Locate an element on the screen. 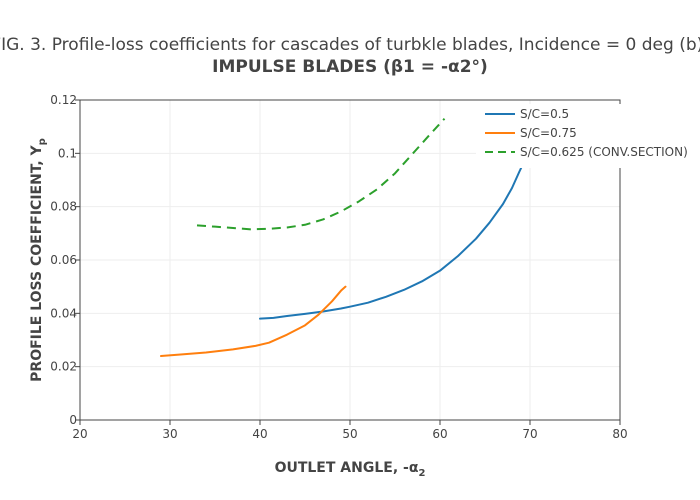 This screenshot has height=500, width=700. y-axis-title: PROFILE LOSS COEFFICIENT, Yp is located at coordinates (38, 260).